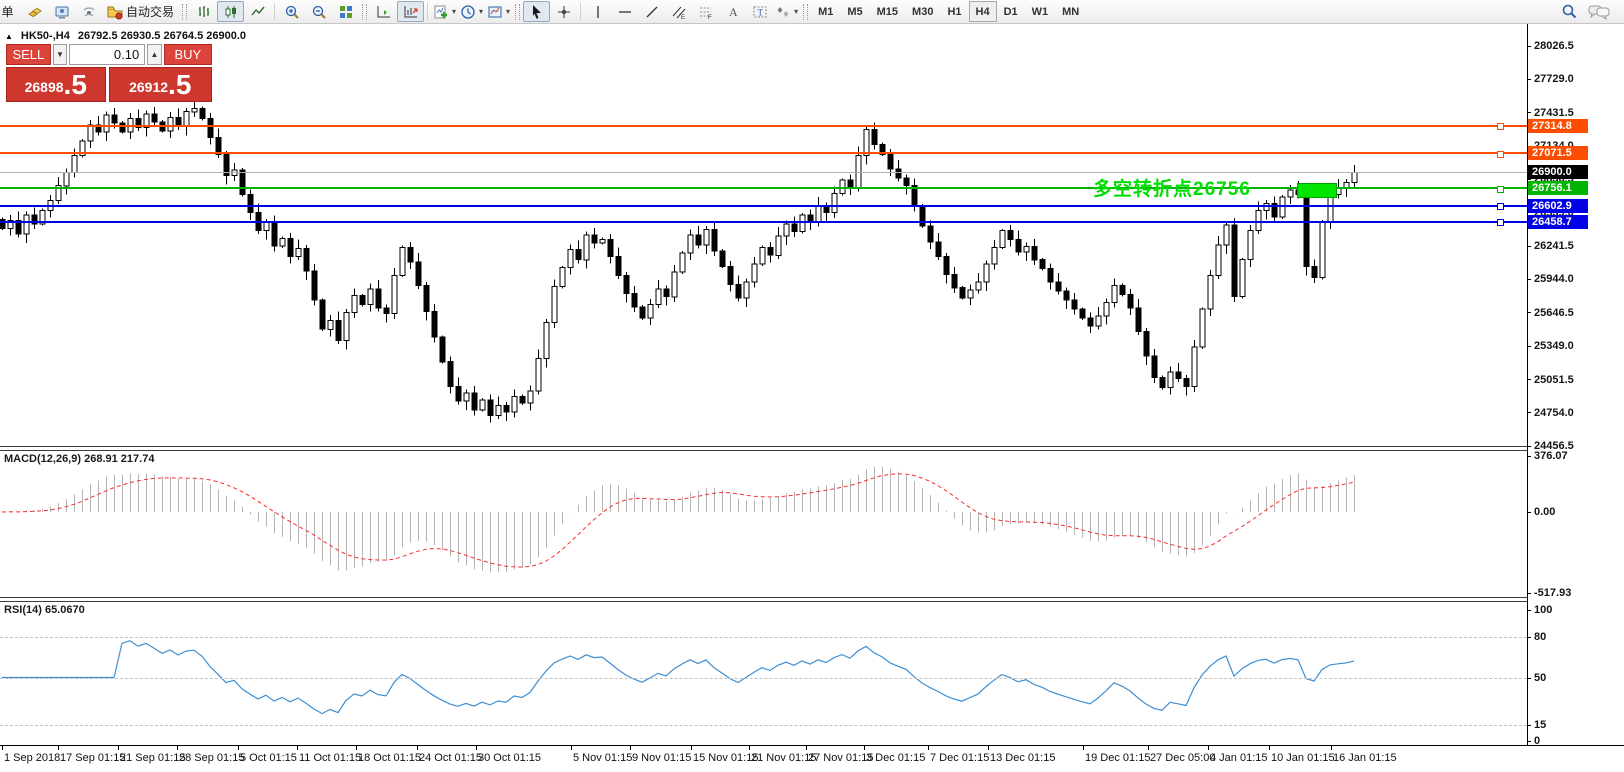 This screenshot has height=772, width=1624. Describe the element at coordinates (34, 11) in the screenshot. I see `deposit-icon` at that location.